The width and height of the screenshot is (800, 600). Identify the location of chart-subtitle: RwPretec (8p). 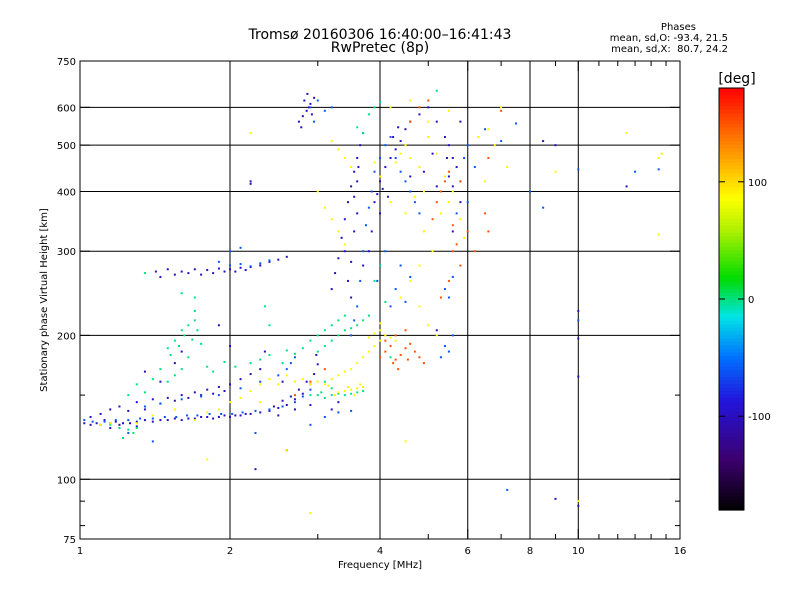
(380, 48).